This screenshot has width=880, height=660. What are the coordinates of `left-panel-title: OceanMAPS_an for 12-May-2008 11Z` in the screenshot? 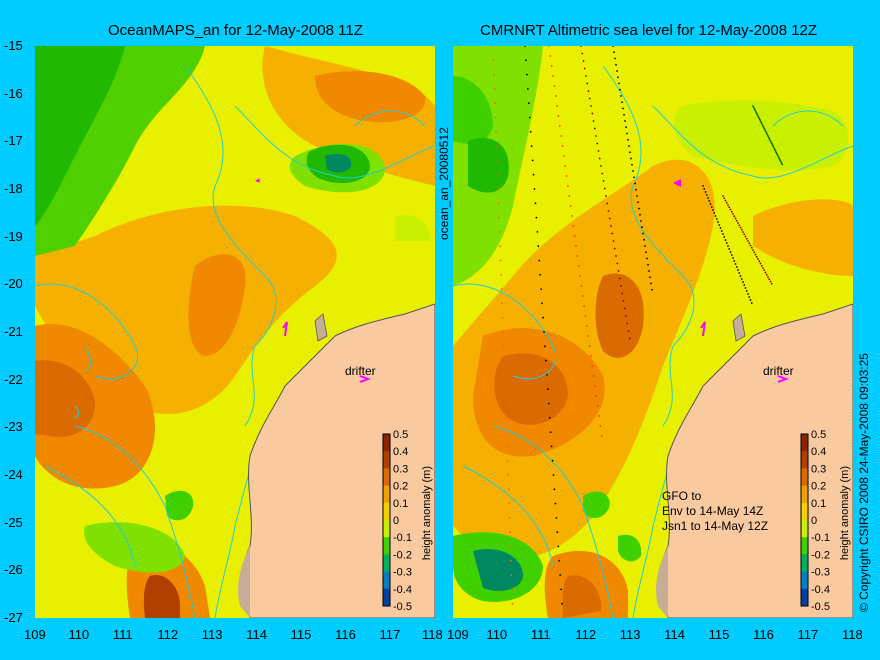 It's located at (235, 30).